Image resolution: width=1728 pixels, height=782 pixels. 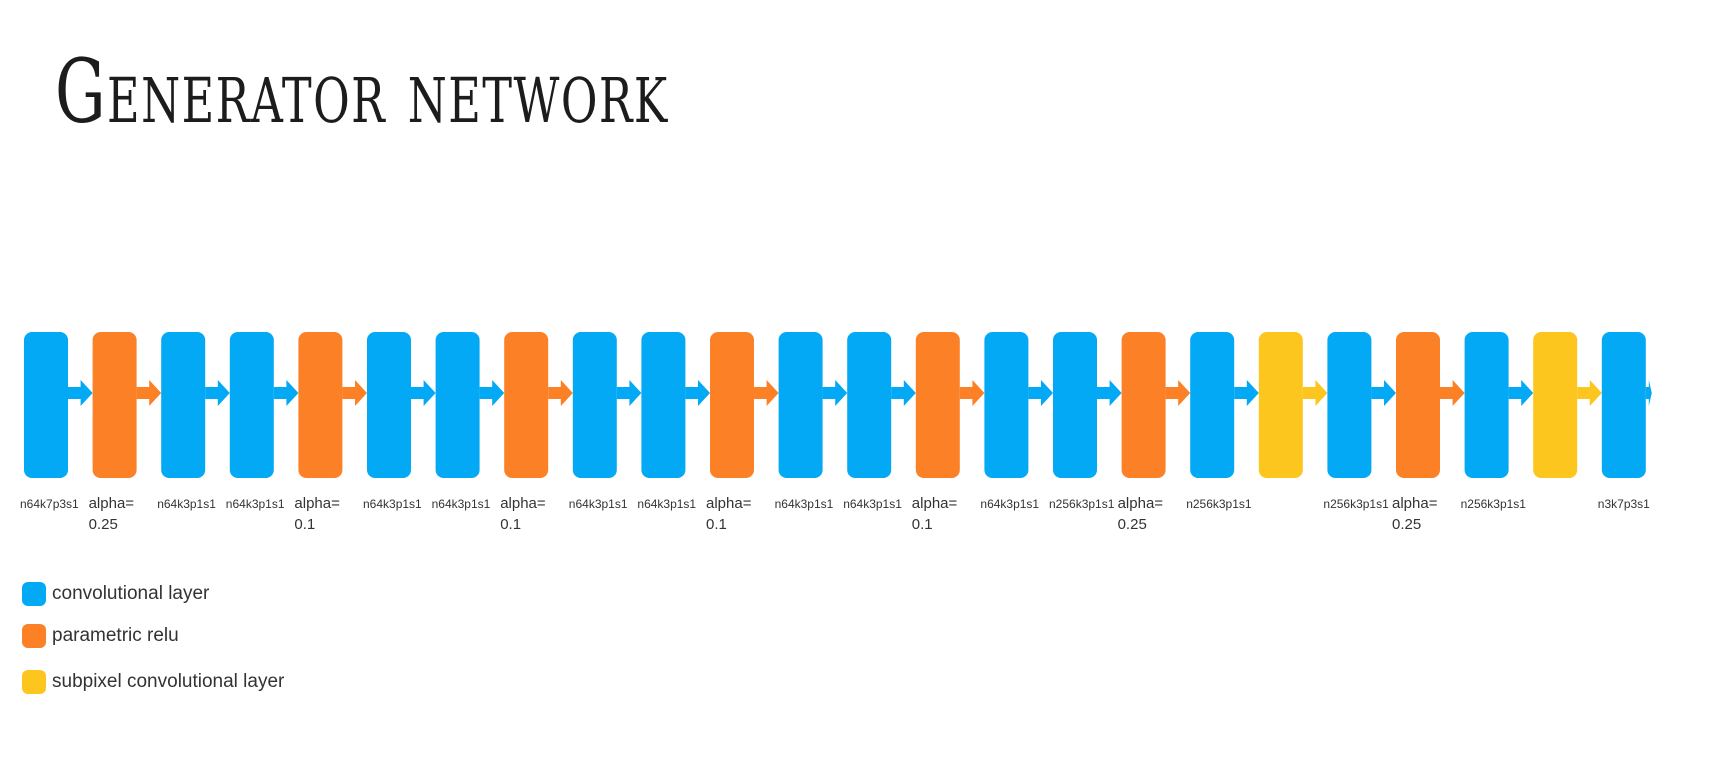 I want to click on legend-item-subpixel: subpixel convolutional layer, so click(x=153, y=682).